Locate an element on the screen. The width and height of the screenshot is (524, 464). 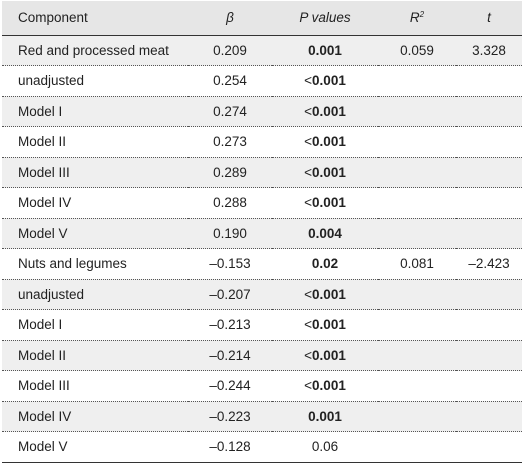
table-row: Model V 0.190 0.004 is located at coordinates (262, 233).